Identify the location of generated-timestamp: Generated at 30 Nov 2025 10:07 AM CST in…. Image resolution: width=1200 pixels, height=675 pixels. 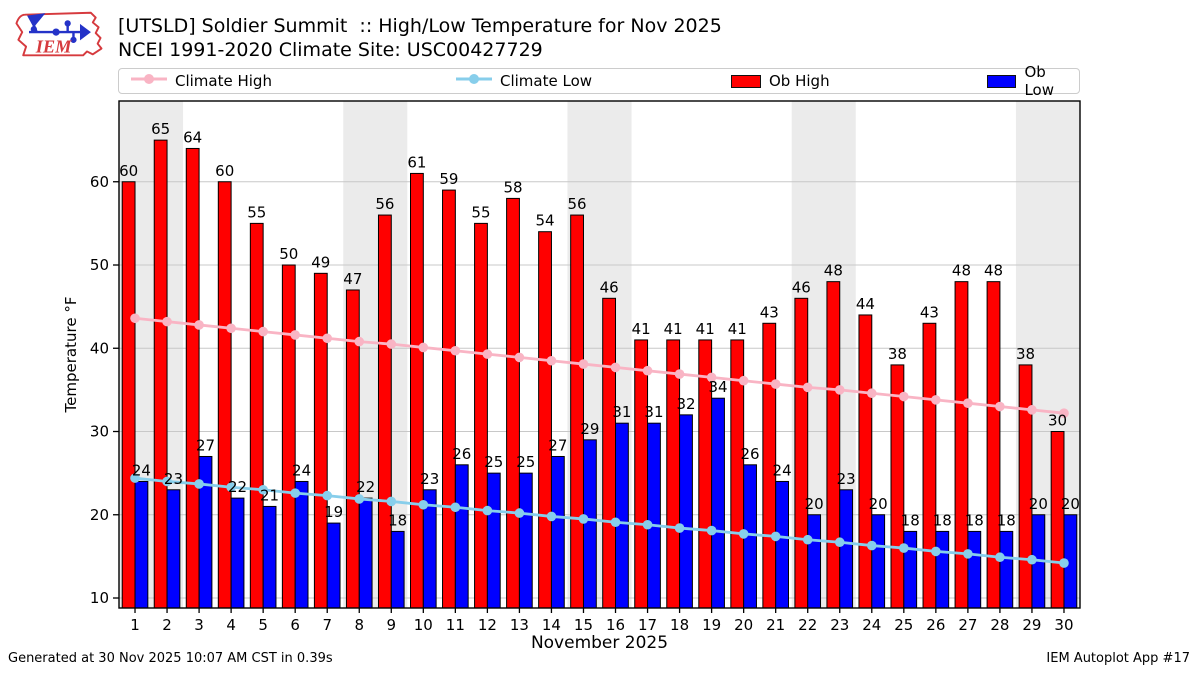
(170, 658).